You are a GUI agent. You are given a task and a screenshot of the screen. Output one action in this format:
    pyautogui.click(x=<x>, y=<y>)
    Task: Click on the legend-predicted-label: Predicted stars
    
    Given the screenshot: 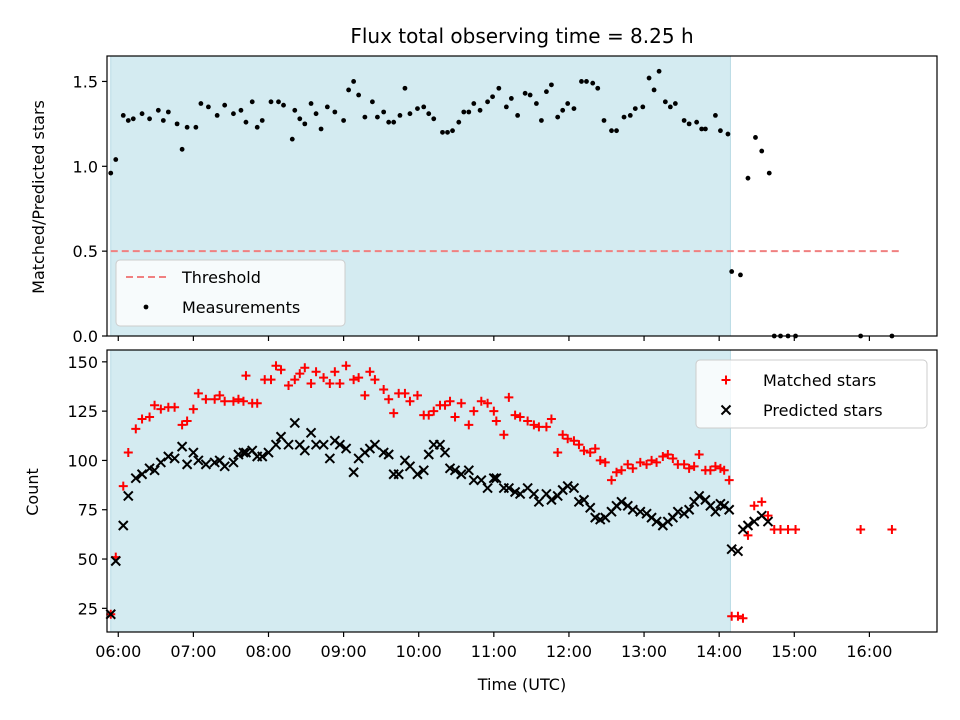 What is the action you would take?
    pyautogui.click(x=823, y=410)
    